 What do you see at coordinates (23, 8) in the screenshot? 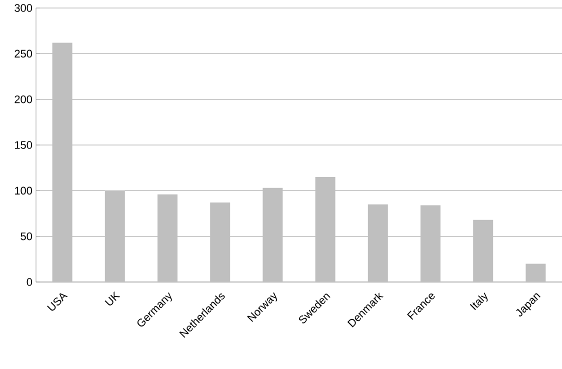
I see `y-tick-label: 300` at bounding box center [23, 8].